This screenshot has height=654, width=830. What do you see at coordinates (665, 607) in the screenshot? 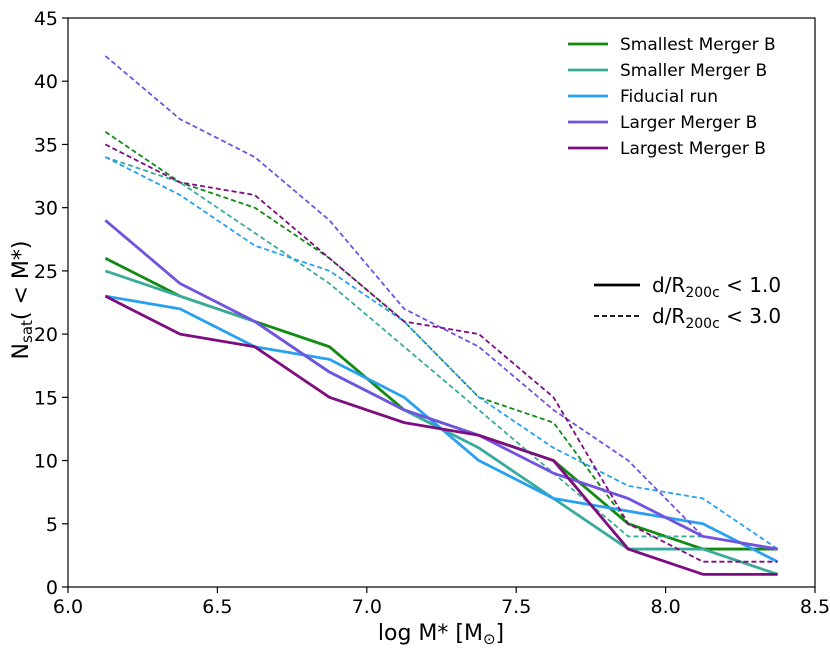
I see `x-tick-label: 8.0` at bounding box center [665, 607].